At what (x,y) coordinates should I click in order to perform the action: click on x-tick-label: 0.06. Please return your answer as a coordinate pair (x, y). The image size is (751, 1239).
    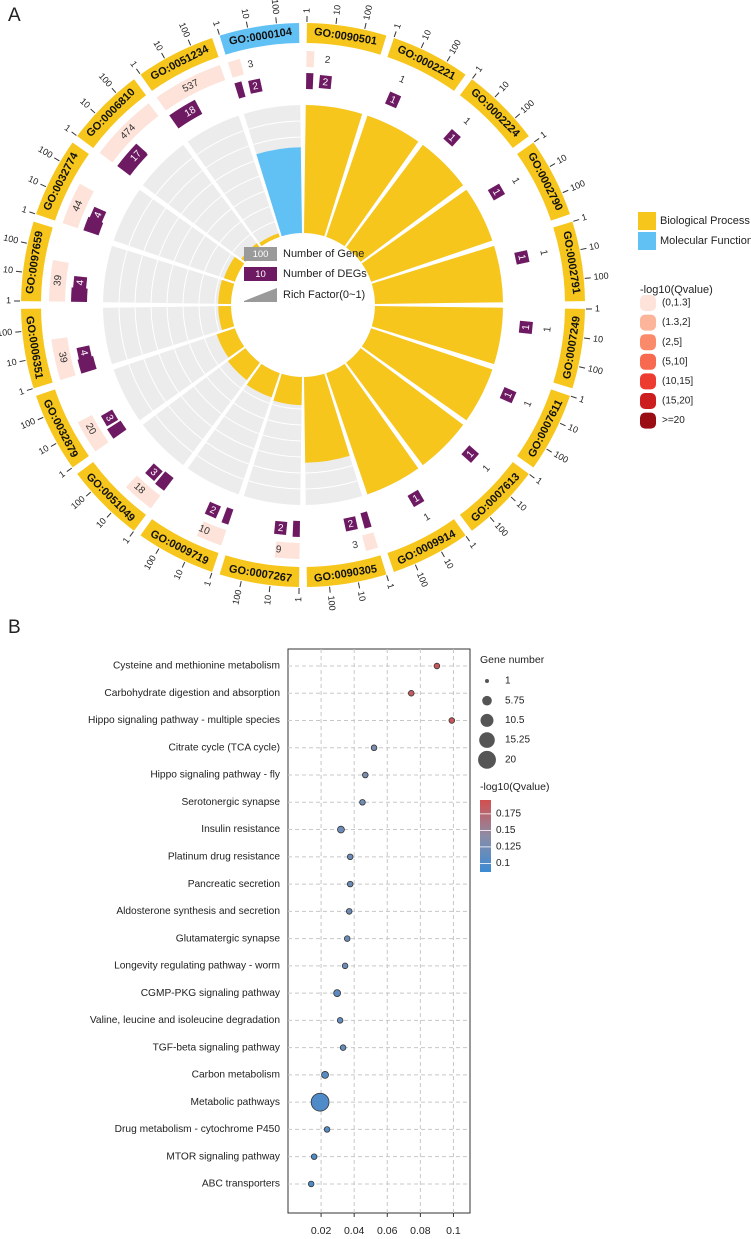
    Looking at the image, I should click on (387, 1231).